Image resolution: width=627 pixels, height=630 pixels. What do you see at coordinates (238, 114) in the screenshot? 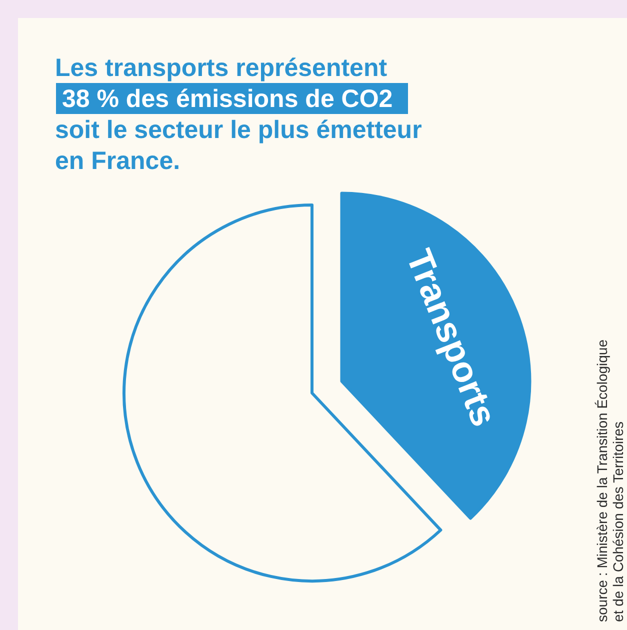
I see `chart-title: Les transports représentent 38 % des émissions de CO2 soit le secteur le plus émetteur en France.` at bounding box center [238, 114].